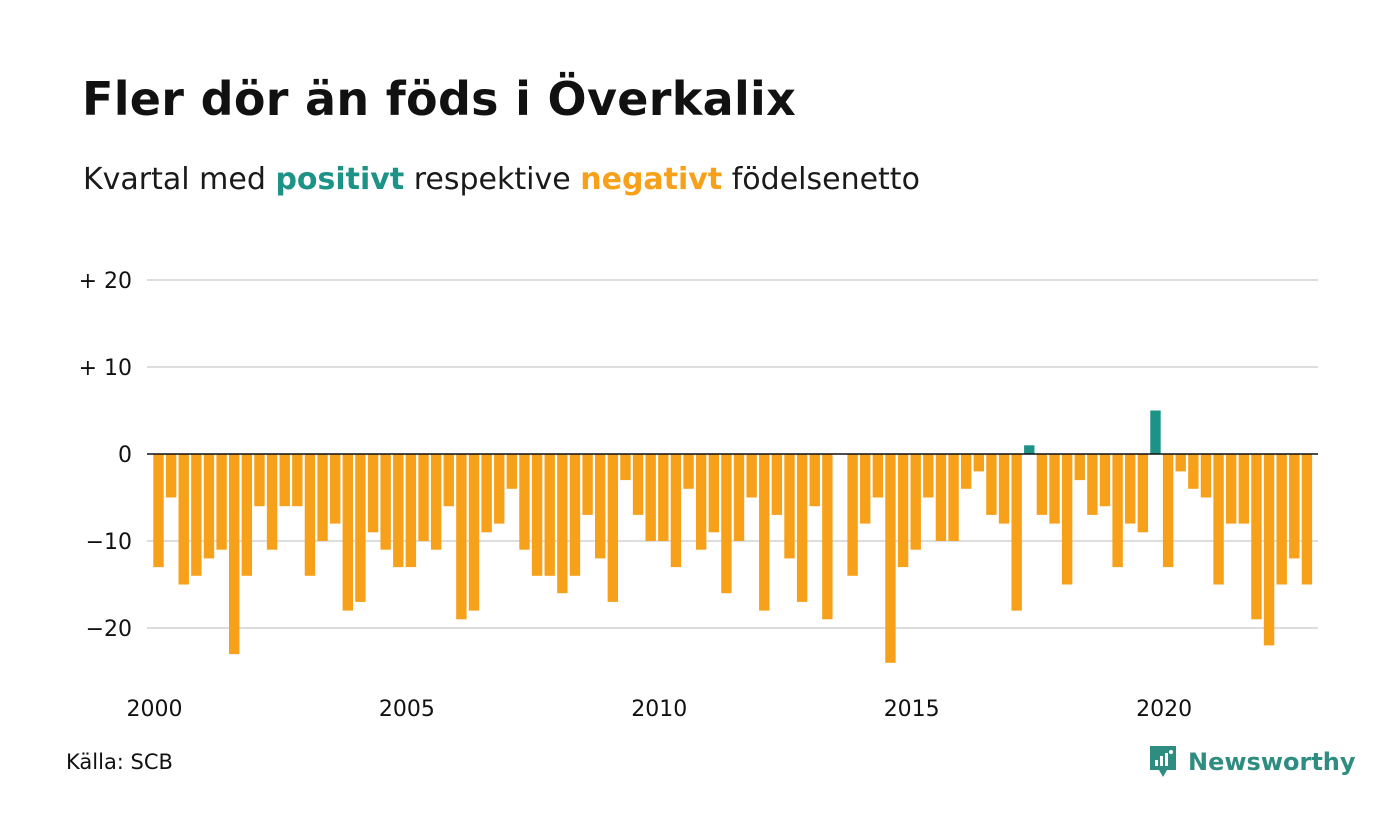  Describe the element at coordinates (1163, 761) in the screenshot. I see `newsworthy-logo-icon` at that location.